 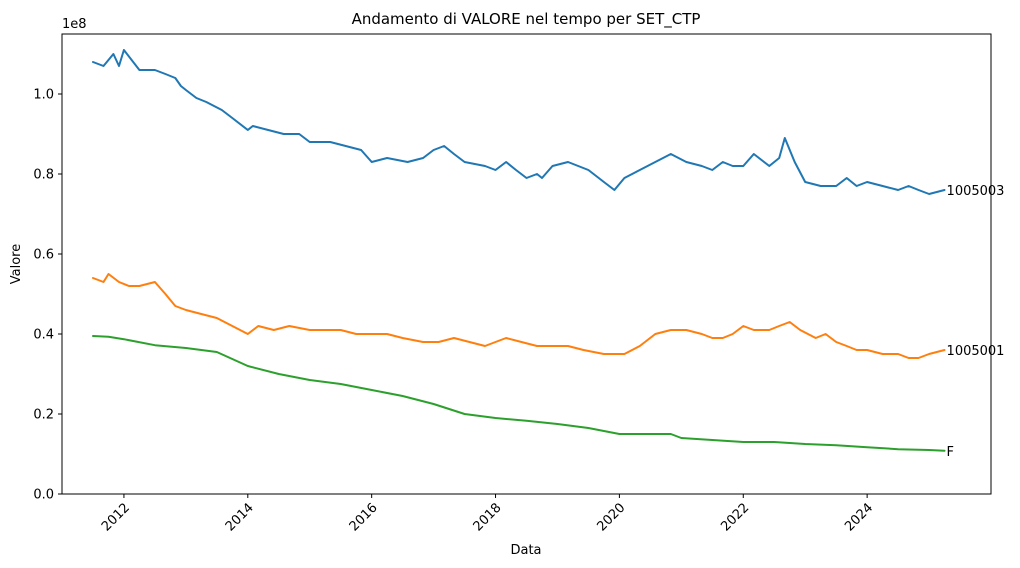 I want to click on y-tick-label: 0.0, so click(x=43, y=495).